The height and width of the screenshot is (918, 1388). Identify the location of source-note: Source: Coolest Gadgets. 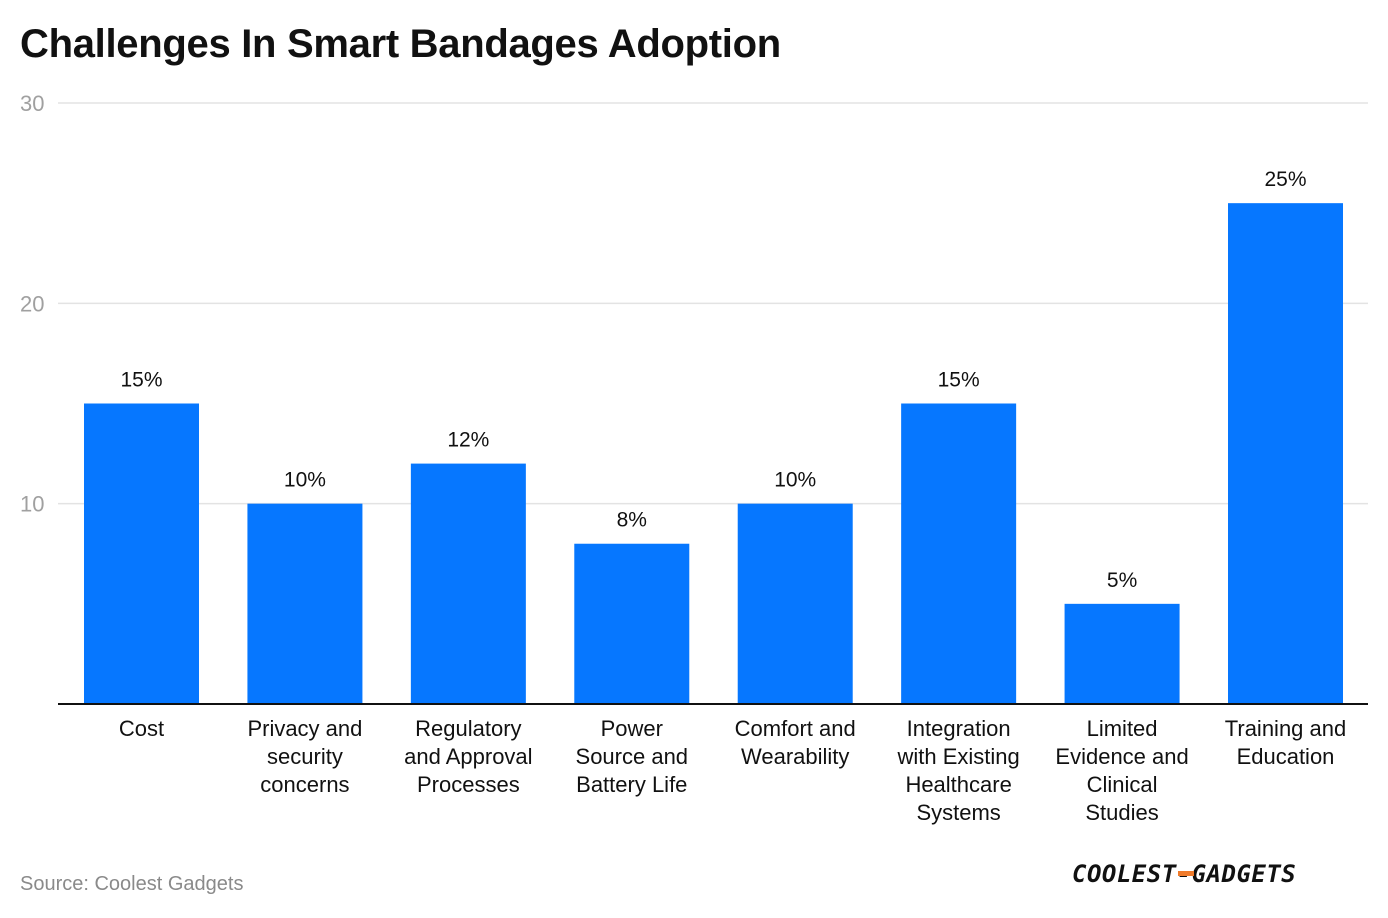
(132, 884).